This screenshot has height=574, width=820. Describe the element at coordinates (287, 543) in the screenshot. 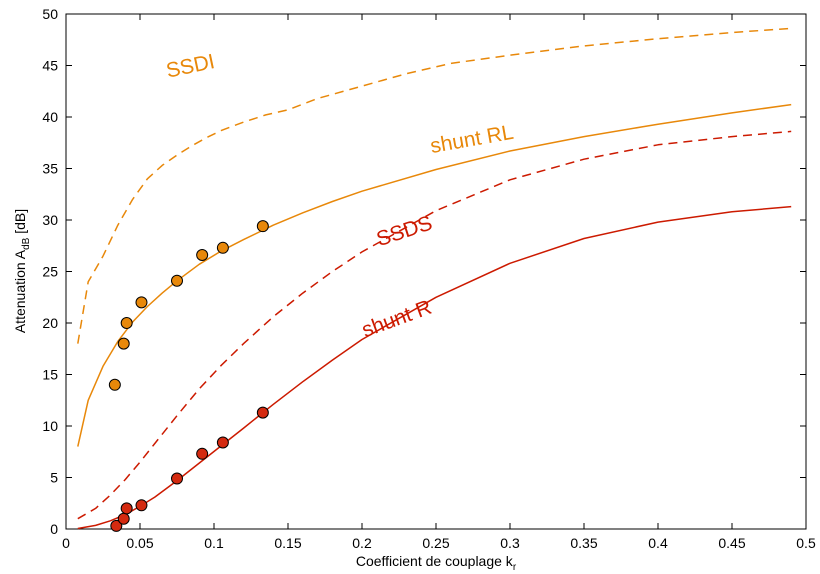

I see `x-tick-label-3: 0.15` at that location.